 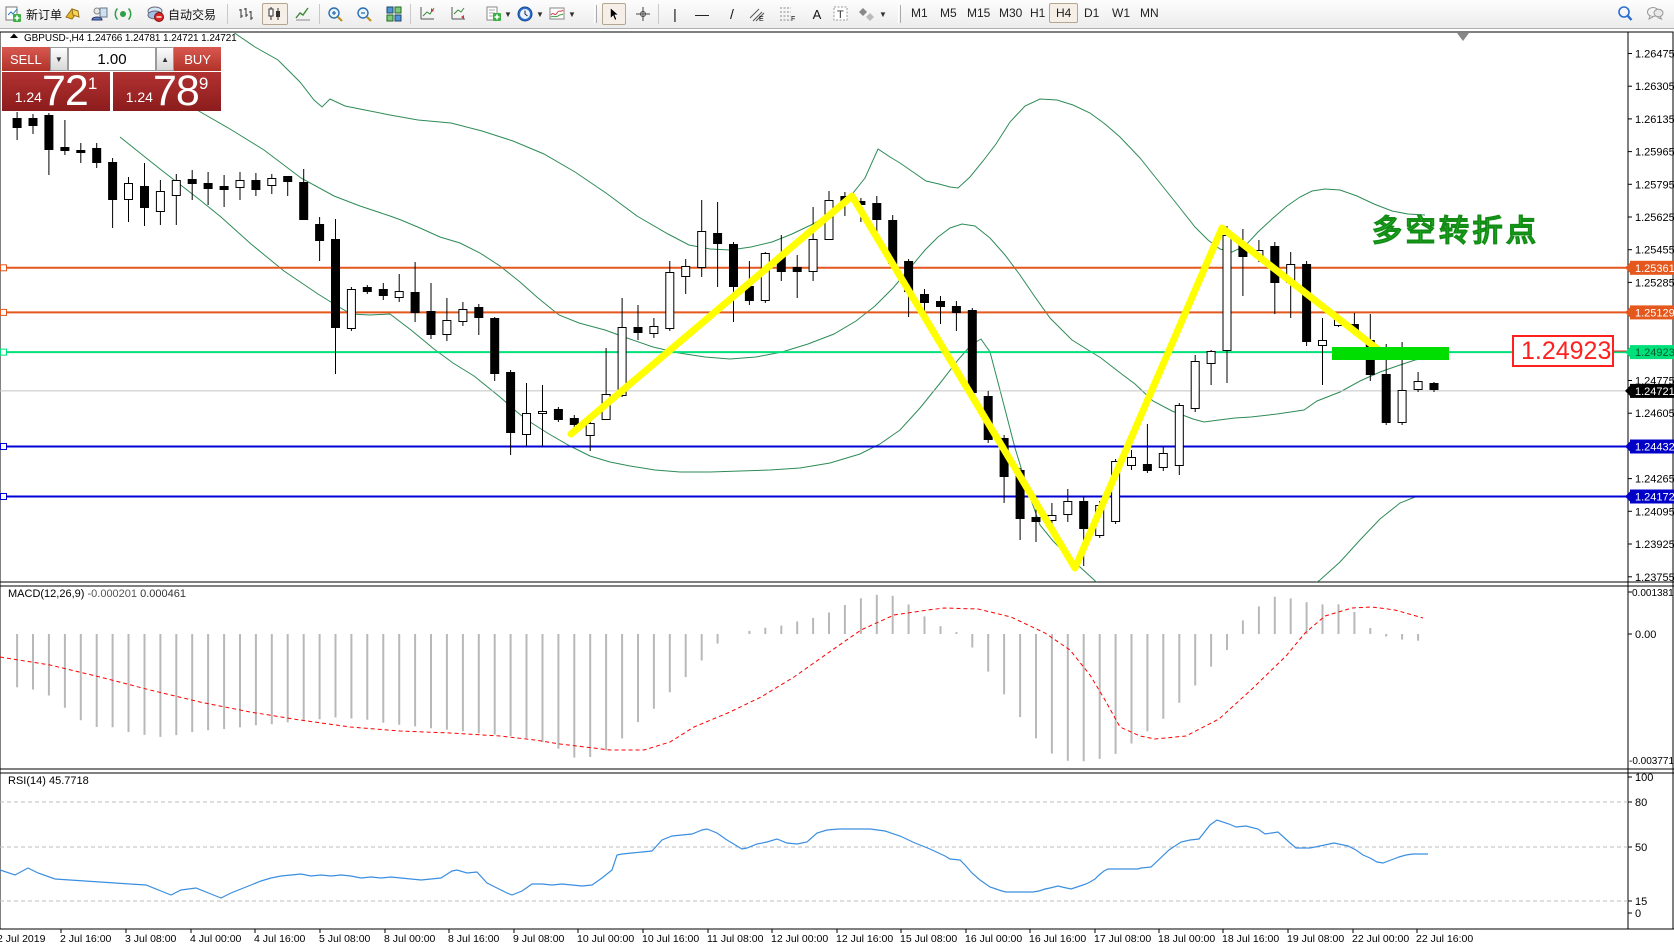 What do you see at coordinates (799, 939) in the screenshot?
I see `svg-text: 12 Jul 00:00` at bounding box center [799, 939].